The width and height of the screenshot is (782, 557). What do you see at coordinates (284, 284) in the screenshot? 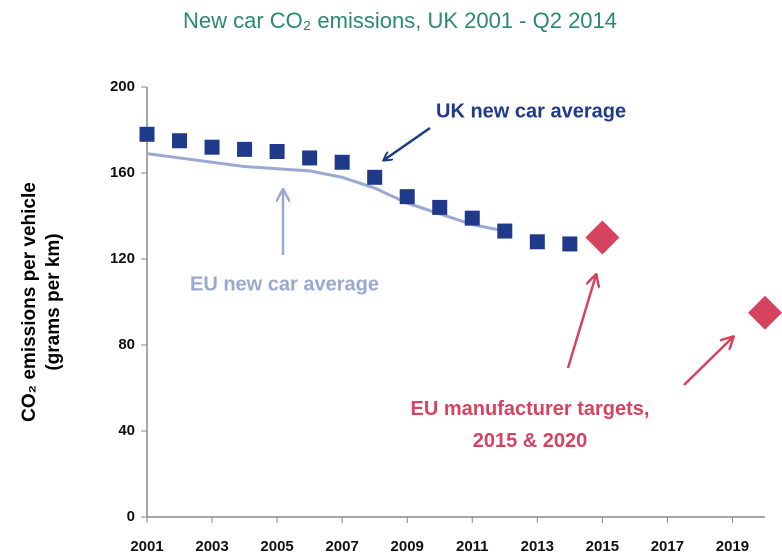
I see `series-label: EU new car average` at bounding box center [284, 284].